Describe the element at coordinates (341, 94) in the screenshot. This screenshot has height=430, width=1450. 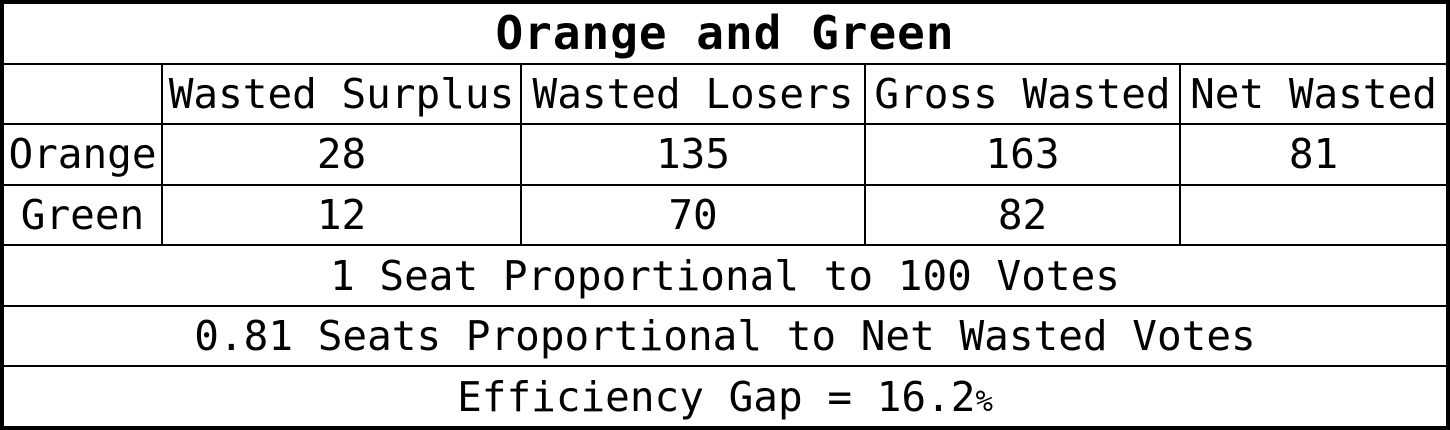
I see `column-header-wasted-surplus: Wasted Surplus` at that location.